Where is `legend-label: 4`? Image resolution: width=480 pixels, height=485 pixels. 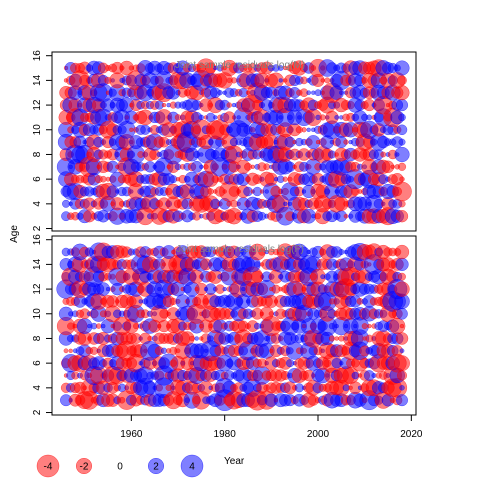
legend-label: 4 is located at coordinates (192, 467).